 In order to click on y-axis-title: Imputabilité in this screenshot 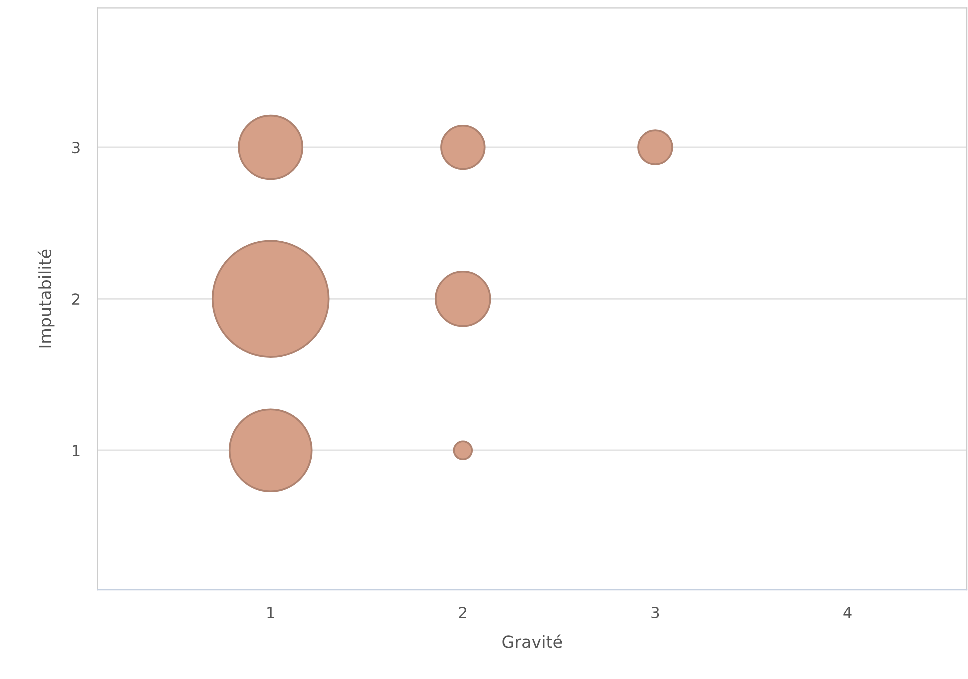, I will do `click(46, 299)`.